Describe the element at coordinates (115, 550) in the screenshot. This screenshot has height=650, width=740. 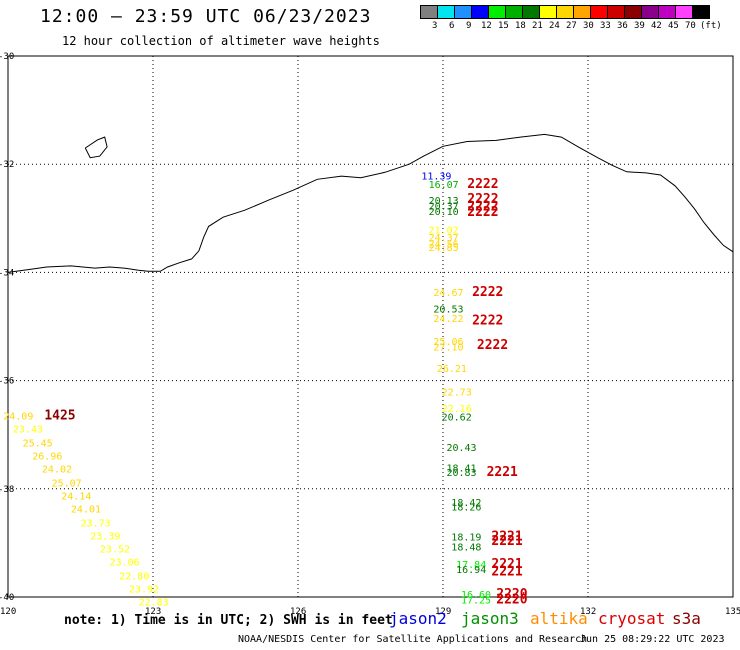
I see `wave-height-label: 23.52` at that location.